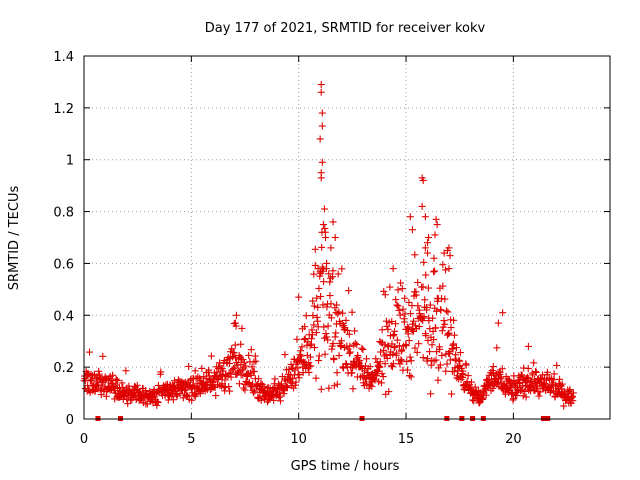  What do you see at coordinates (301, 439) in the screenshot?
I see `x-tick-labels: 0 5 10 15 20` at bounding box center [301, 439].